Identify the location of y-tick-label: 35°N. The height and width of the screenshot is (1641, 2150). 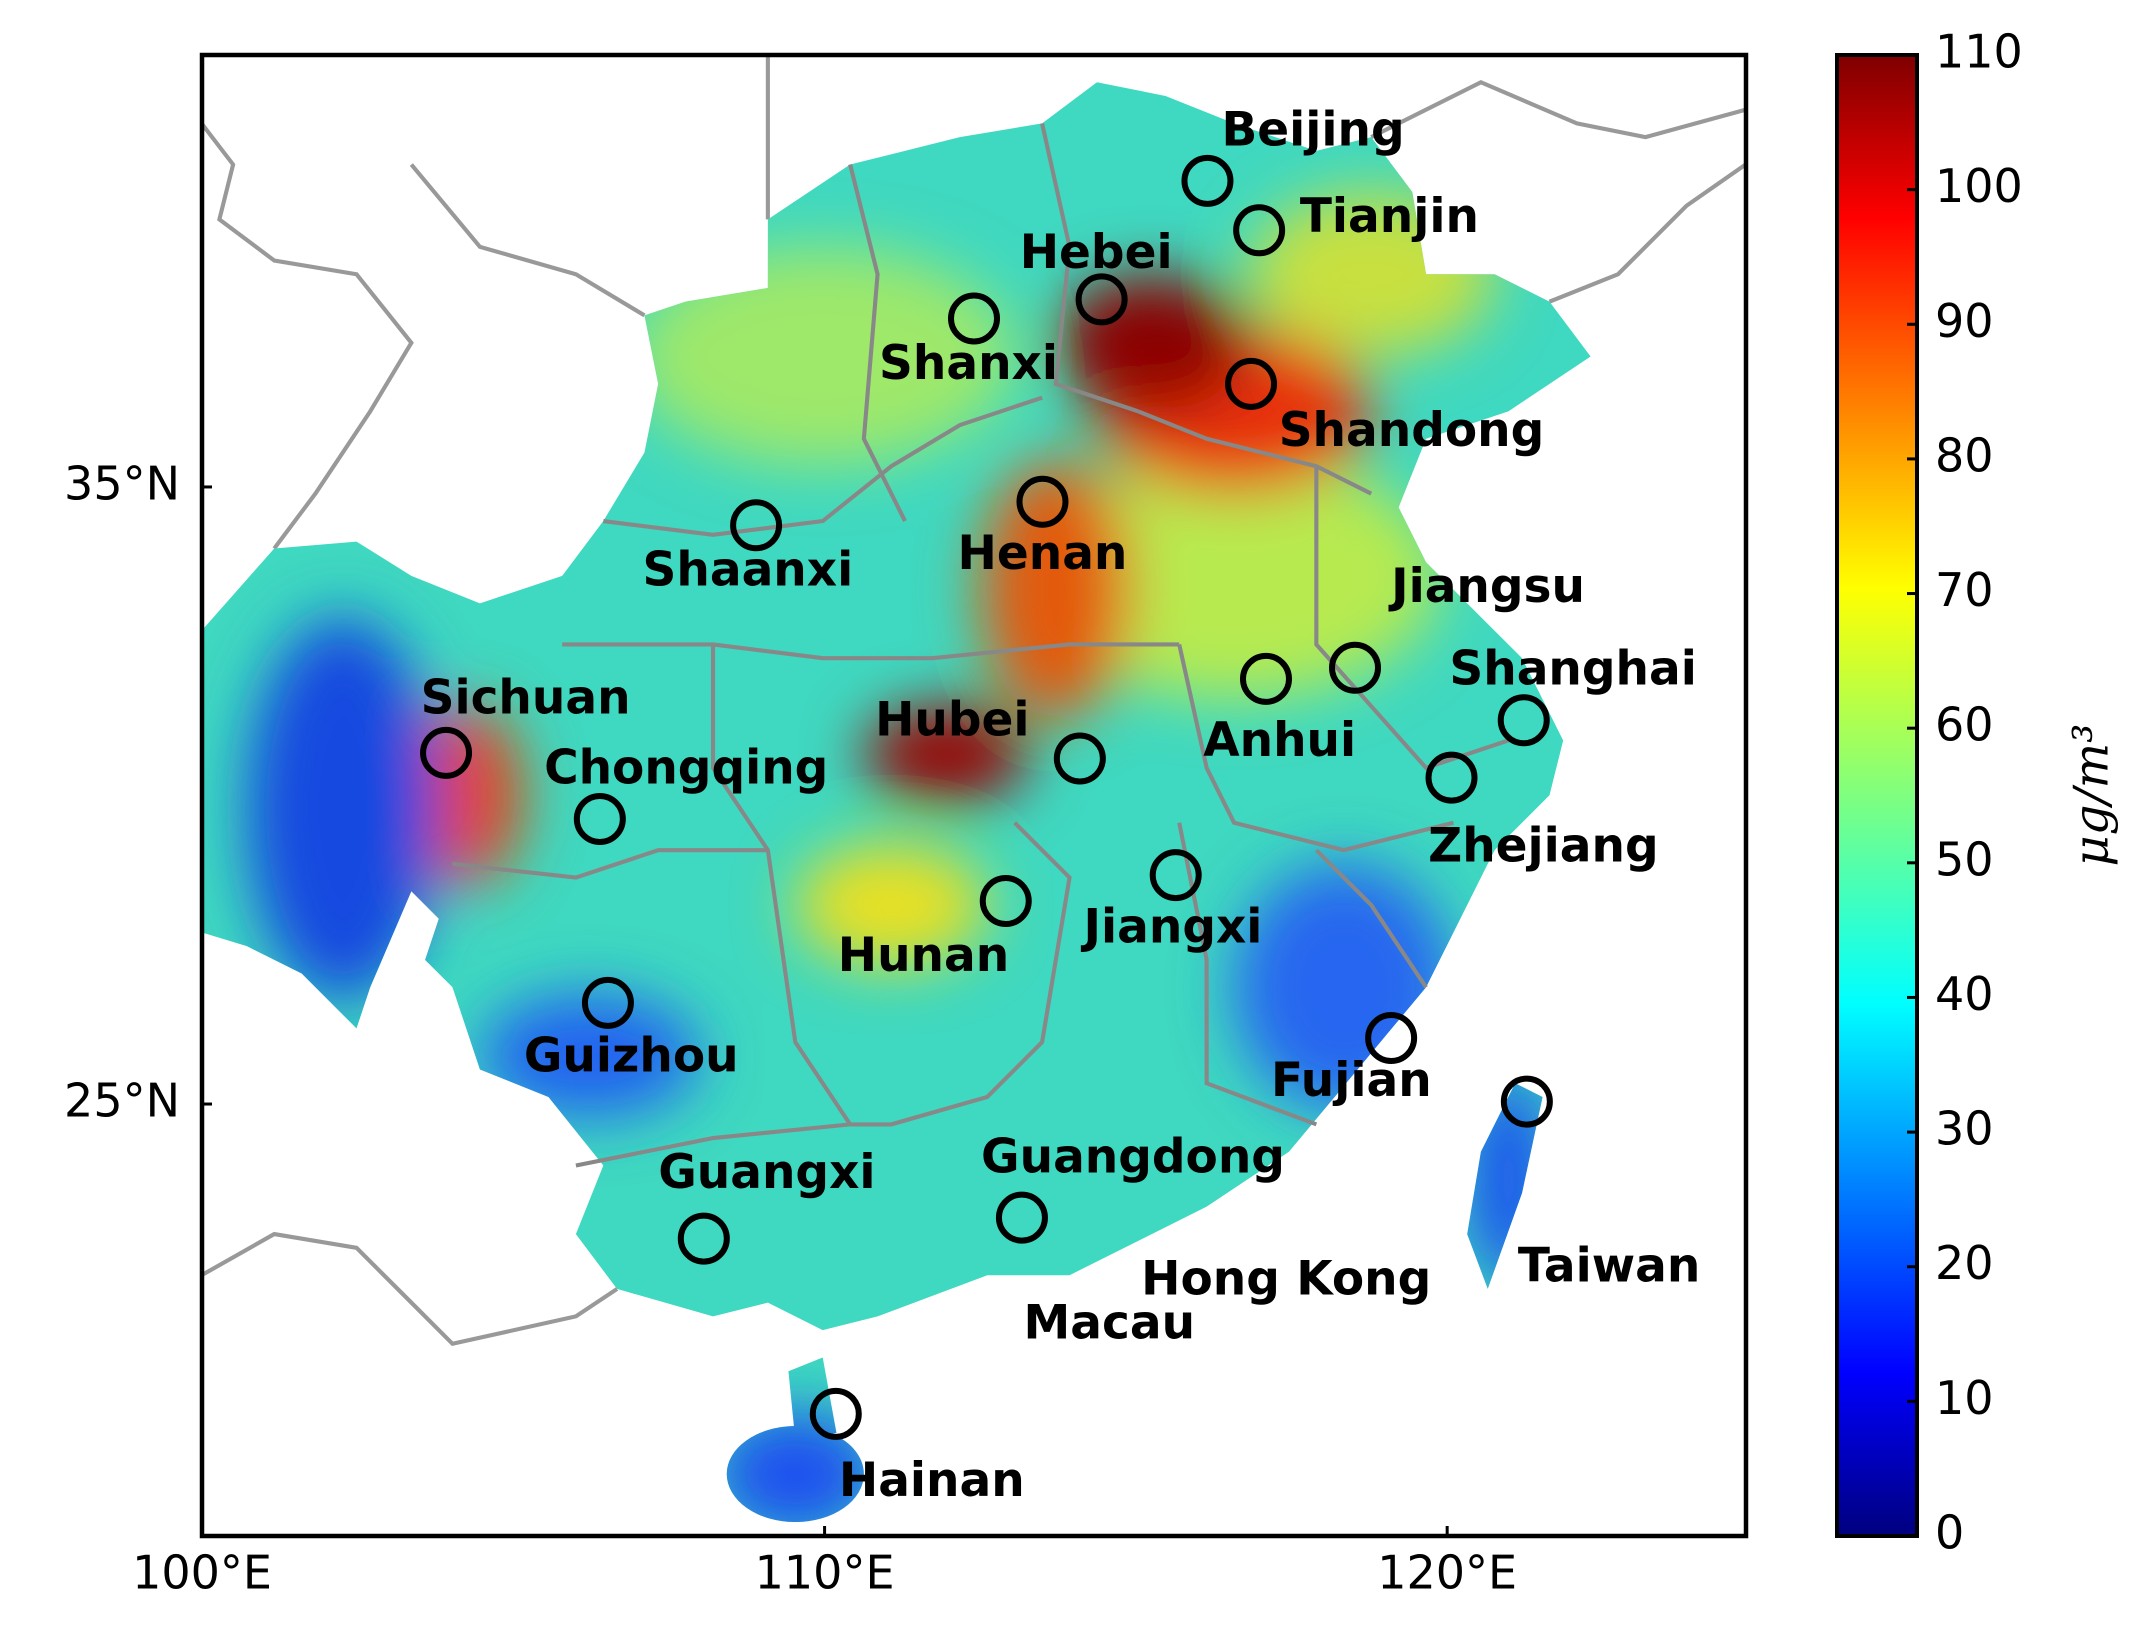
(122, 483).